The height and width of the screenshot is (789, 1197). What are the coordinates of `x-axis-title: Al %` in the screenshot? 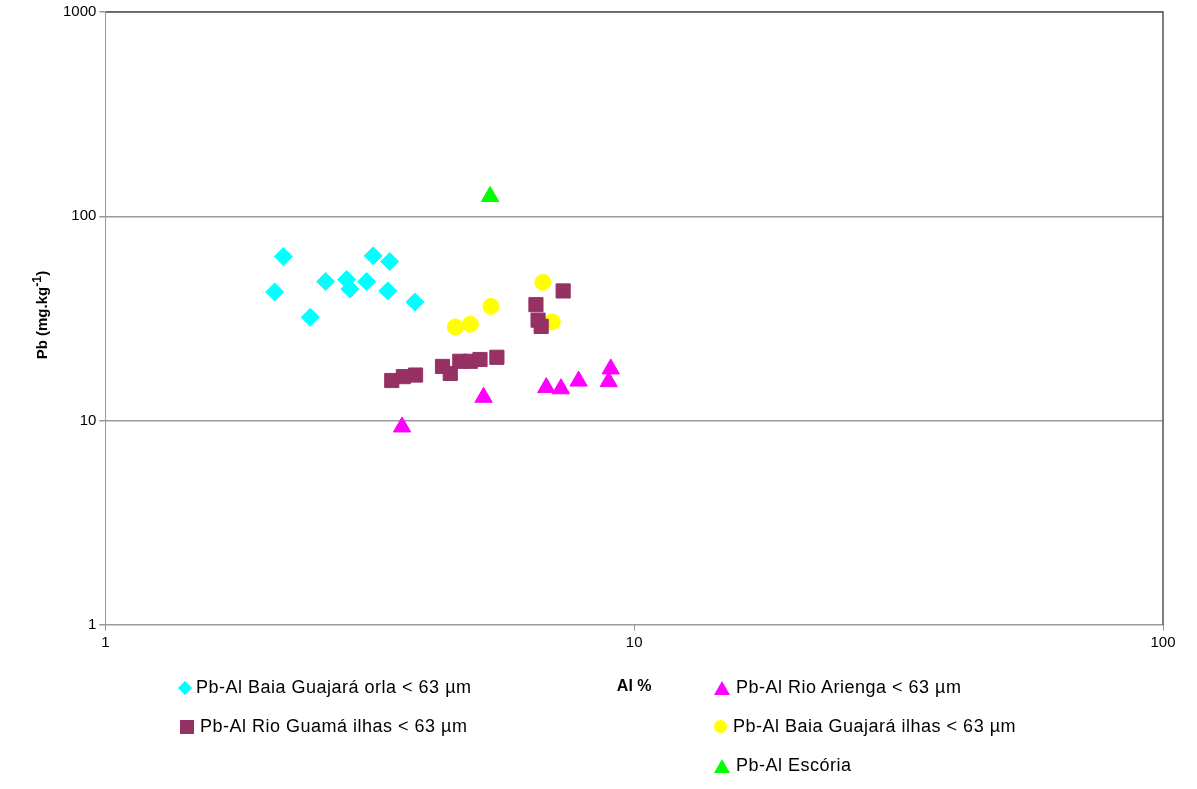 It's located at (634, 685).